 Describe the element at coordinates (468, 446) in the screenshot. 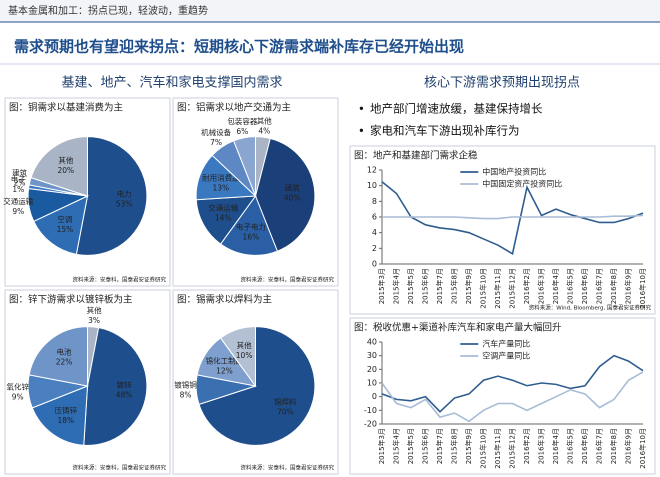

I see `x-tick-label: 2015年9月` at that location.